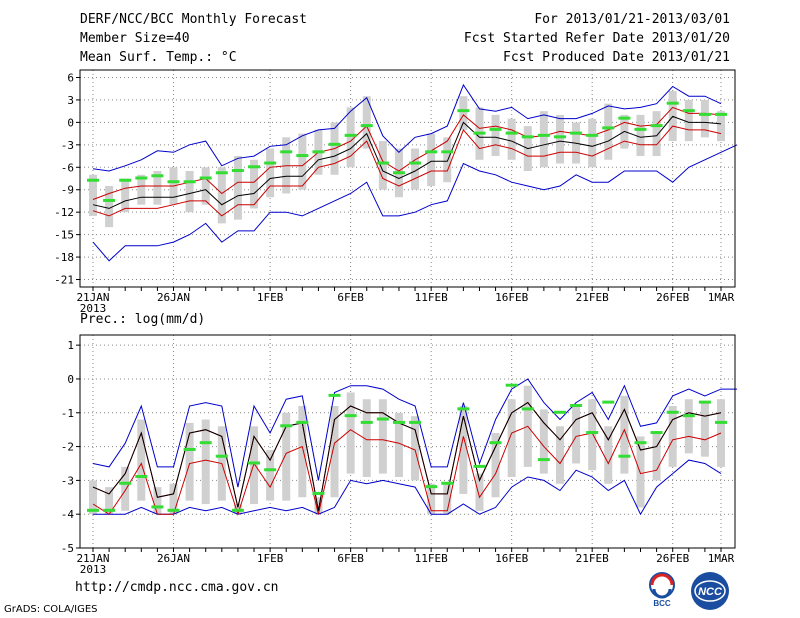 This screenshot has height=618, width=800. I want to click on y-tick-label: -15, so click(64, 235).